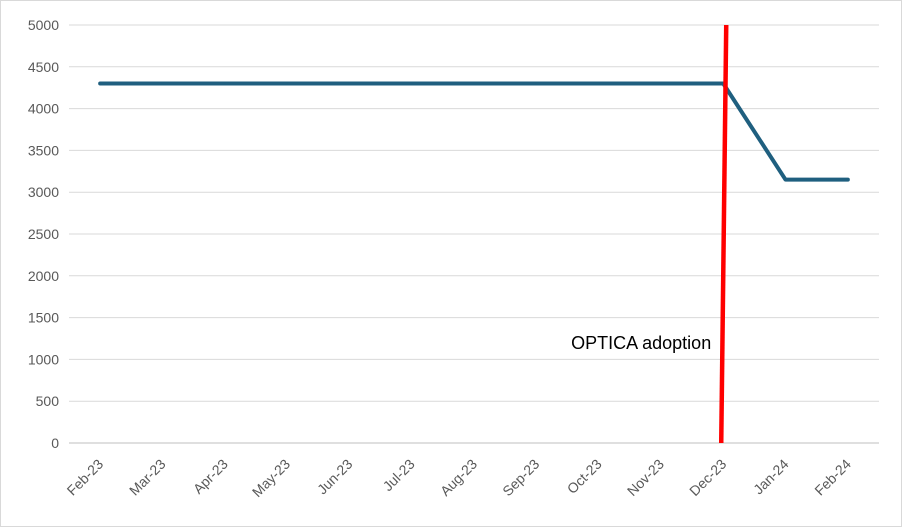  What do you see at coordinates (43, 318) in the screenshot?
I see `y-tick-label: 1500` at bounding box center [43, 318].